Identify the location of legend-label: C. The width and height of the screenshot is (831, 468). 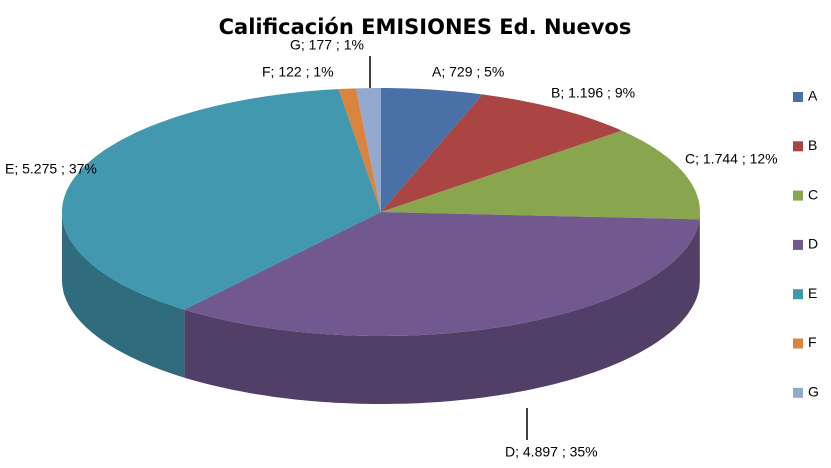
(813, 194).